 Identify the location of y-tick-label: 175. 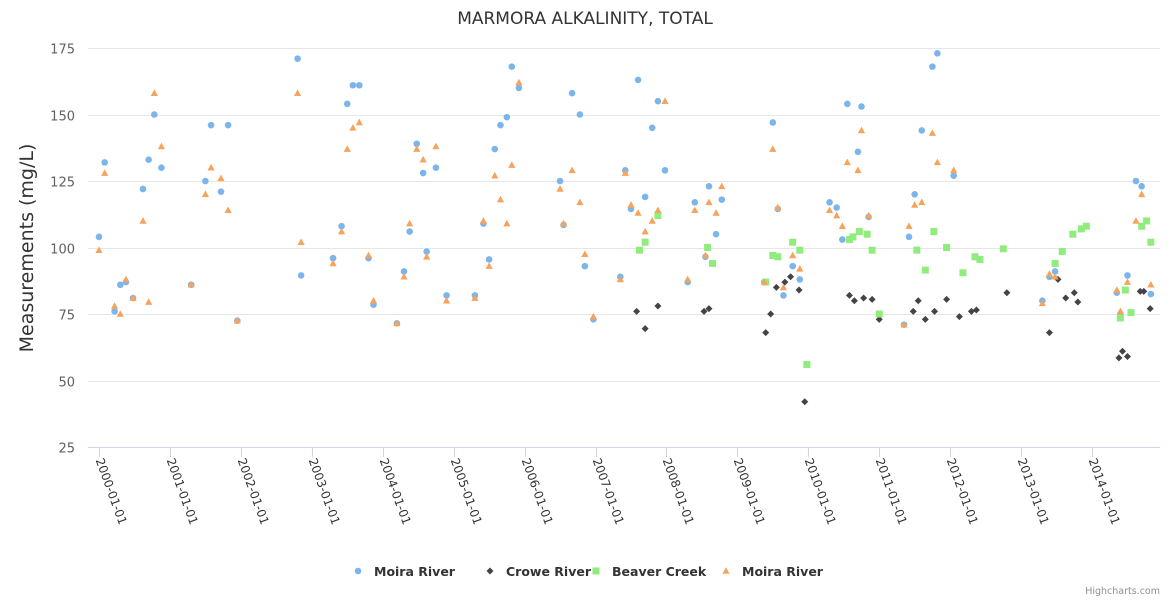
(62, 50).